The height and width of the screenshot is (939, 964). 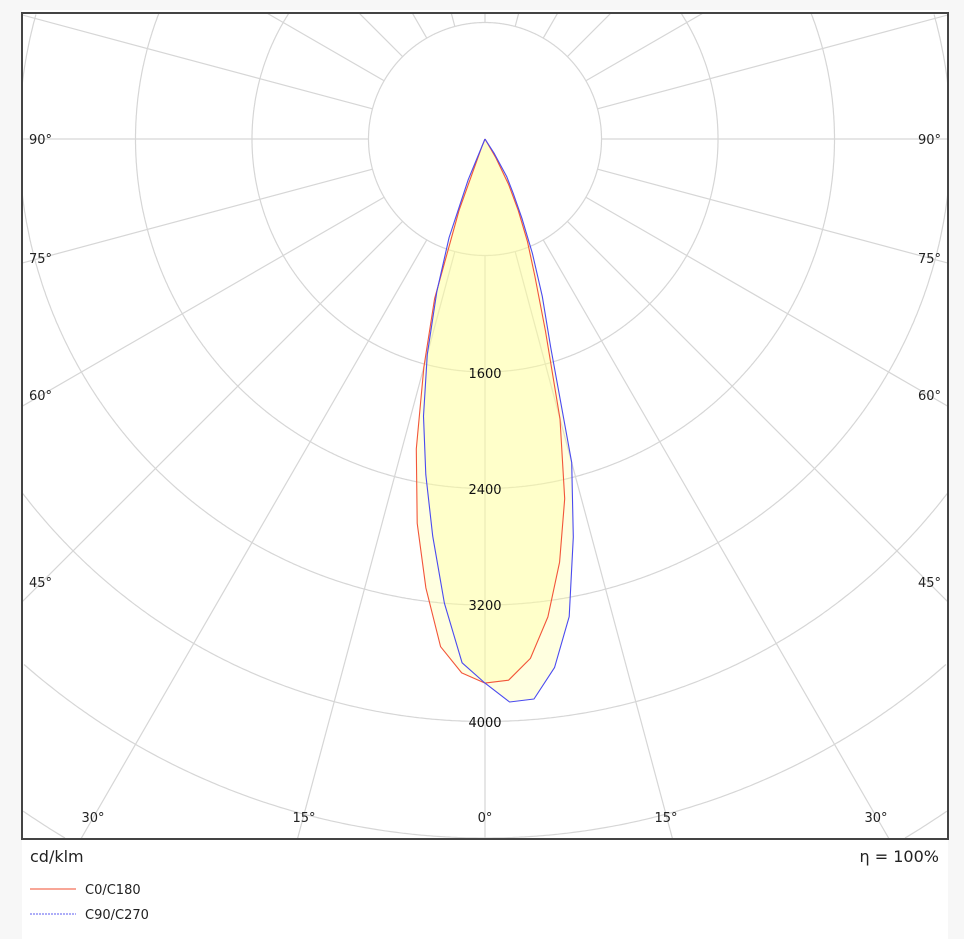 What do you see at coordinates (929, 259) in the screenshot?
I see `angle-label-right-75: 75°` at bounding box center [929, 259].